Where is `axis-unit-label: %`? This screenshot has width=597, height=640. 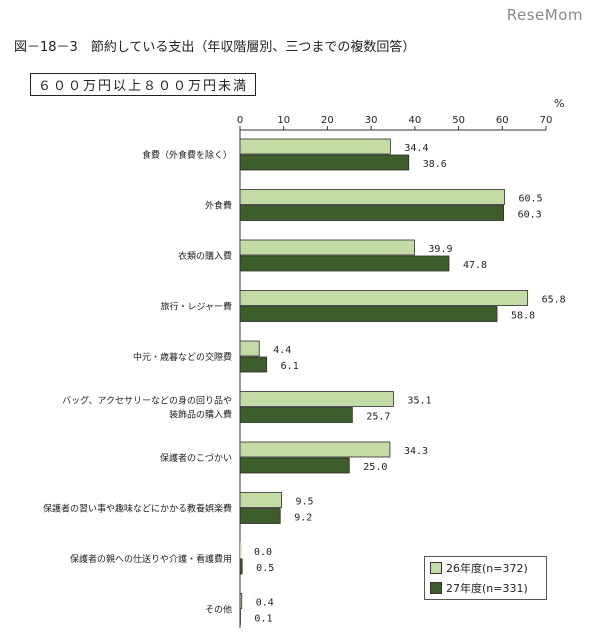 axis-unit-label: % is located at coordinates (559, 103).